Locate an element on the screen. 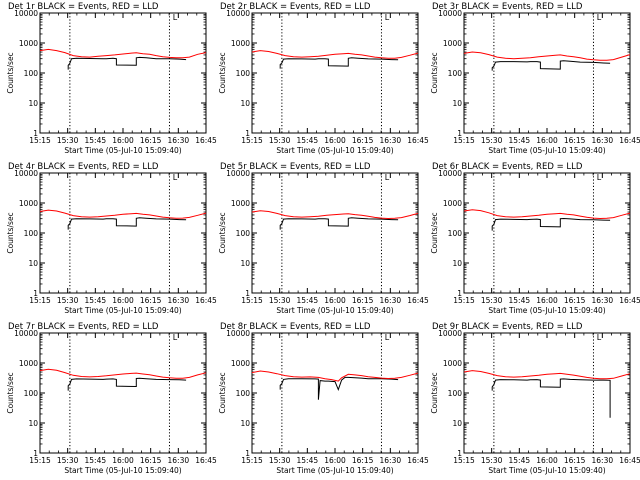 Image resolution: width=640 pixels, height=480 pixels. chart-title: Det 5r BLACK = Events, RED = LLD is located at coordinates (295, 167).